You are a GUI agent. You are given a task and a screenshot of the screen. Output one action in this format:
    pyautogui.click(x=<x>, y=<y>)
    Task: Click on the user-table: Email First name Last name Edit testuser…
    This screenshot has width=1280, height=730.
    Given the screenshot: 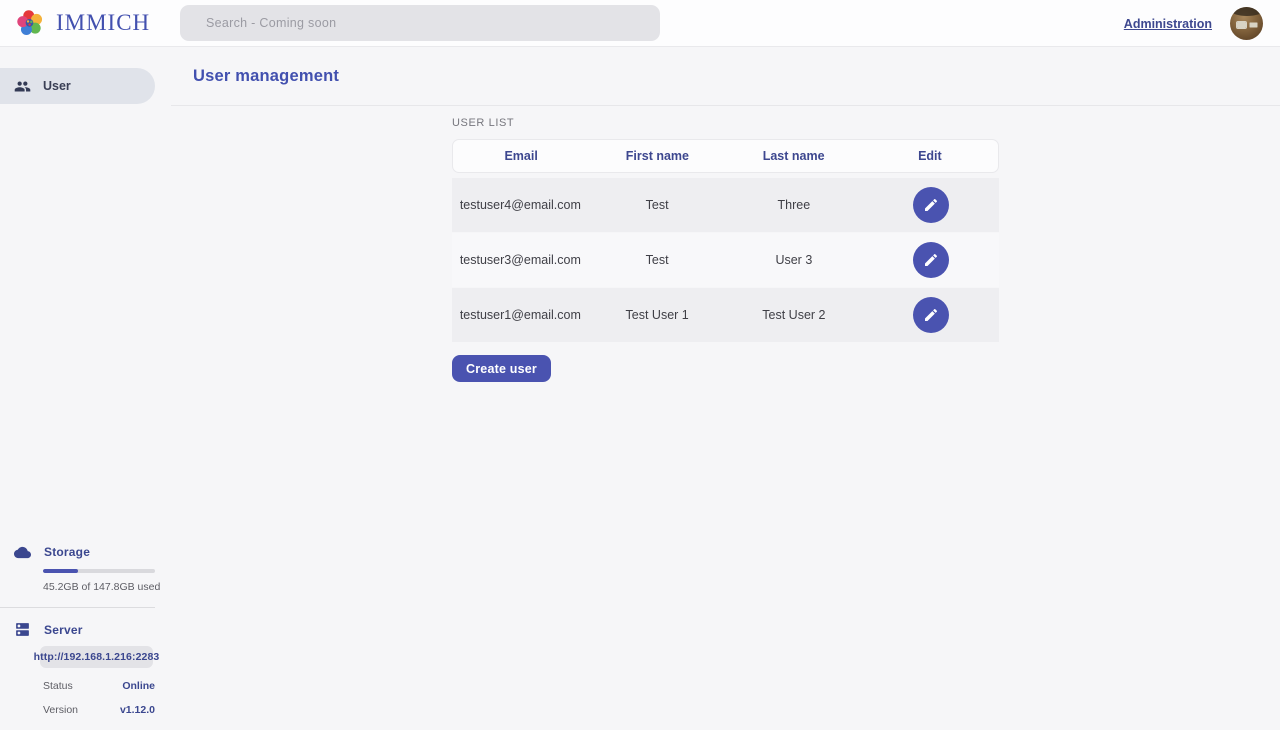 What is the action you would take?
    pyautogui.click(x=725, y=240)
    